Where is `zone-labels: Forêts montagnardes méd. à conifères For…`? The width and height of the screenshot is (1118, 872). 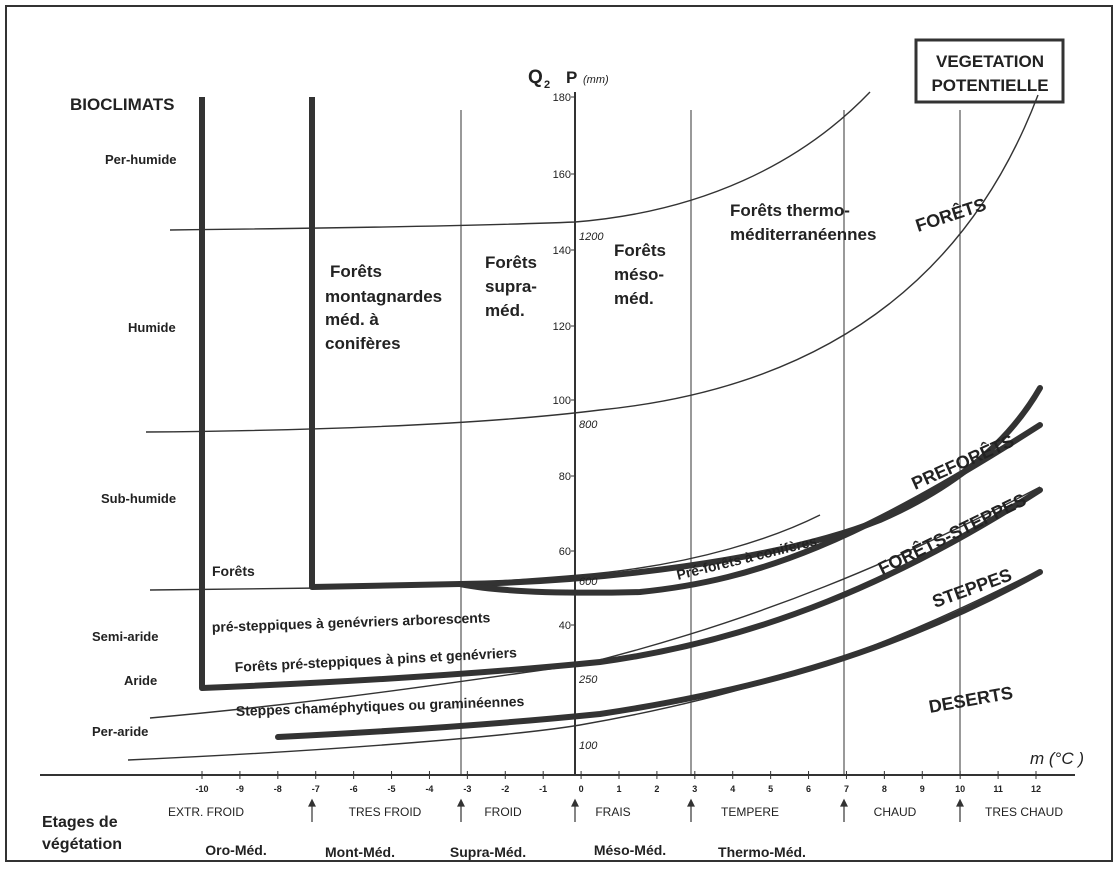 zone-labels: Forêts montagnardes méd. à conifères For… is located at coordinates (600, 277).